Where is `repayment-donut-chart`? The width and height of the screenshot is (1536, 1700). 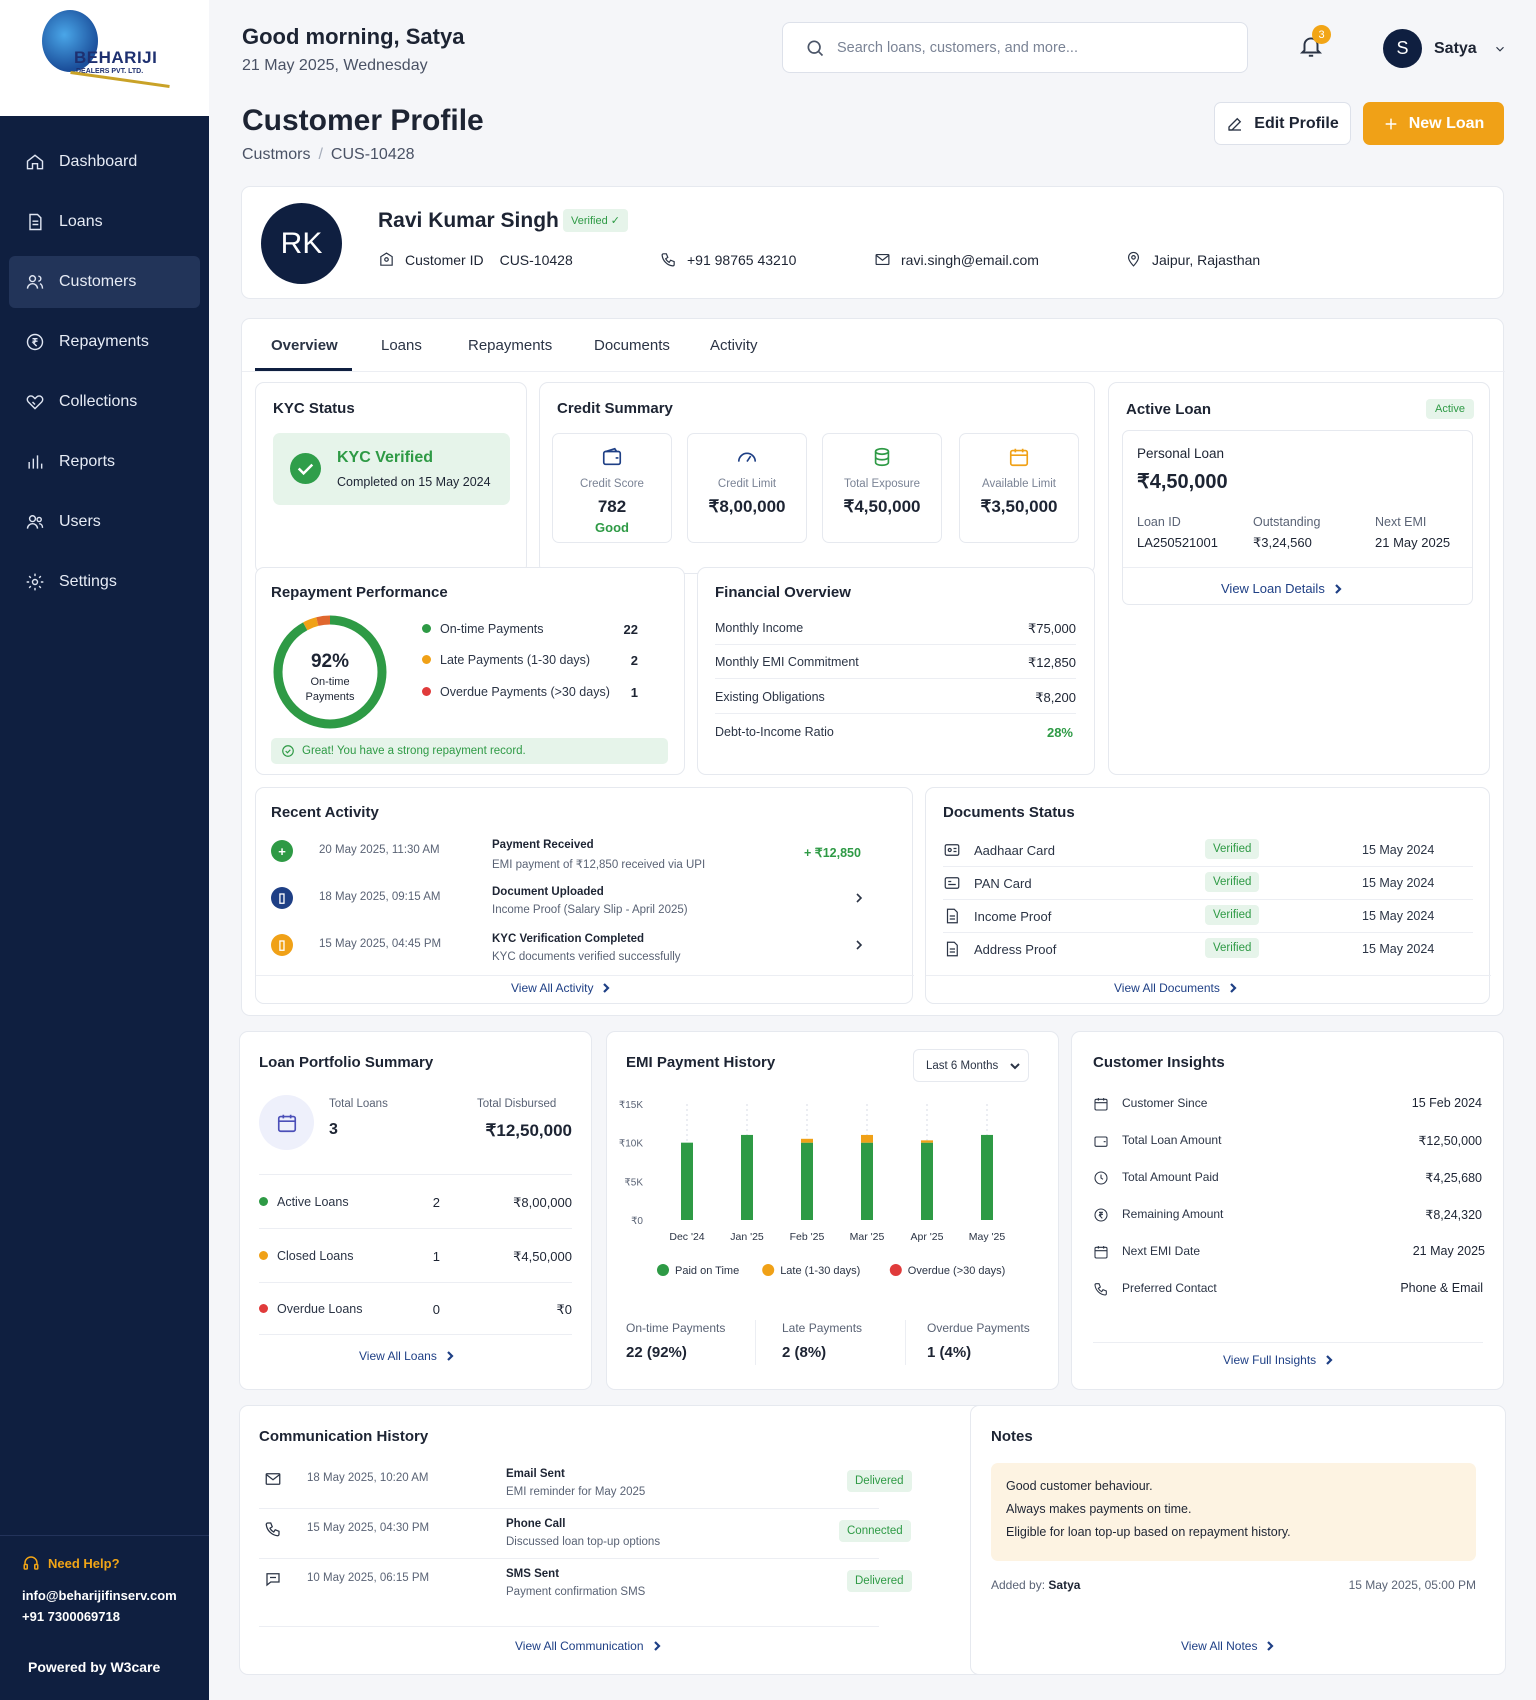 repayment-donut-chart is located at coordinates (330, 672).